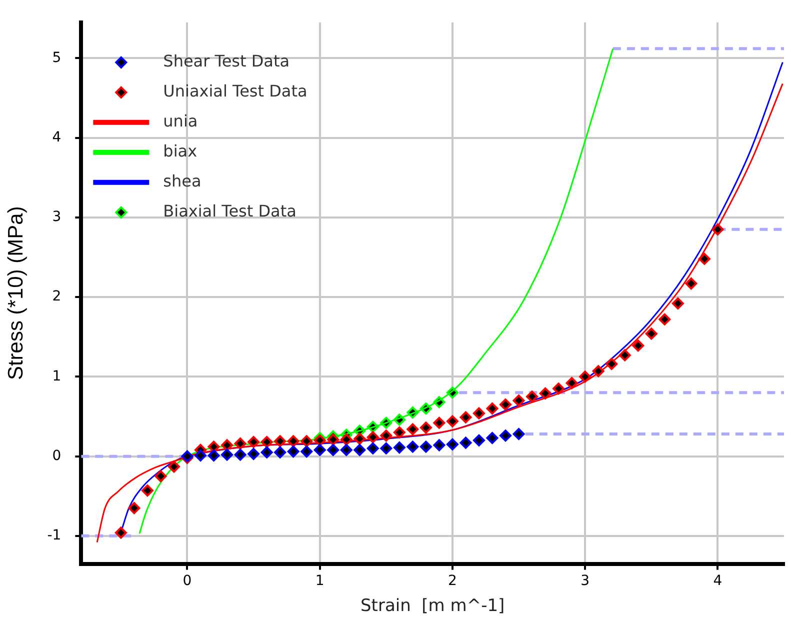 The image size is (791, 621). Describe the element at coordinates (717, 580) in the screenshot. I see `x-tick-label: 4` at that location.